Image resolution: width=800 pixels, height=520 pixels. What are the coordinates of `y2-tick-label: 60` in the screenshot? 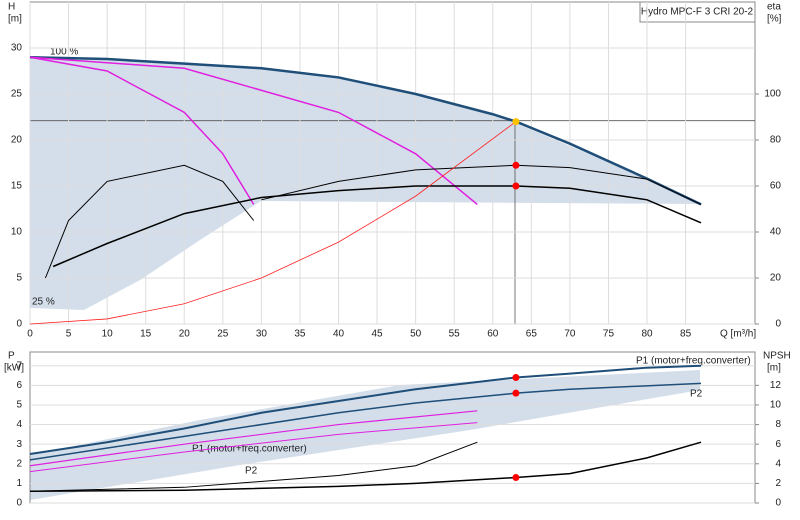 It's located at (776, 186).